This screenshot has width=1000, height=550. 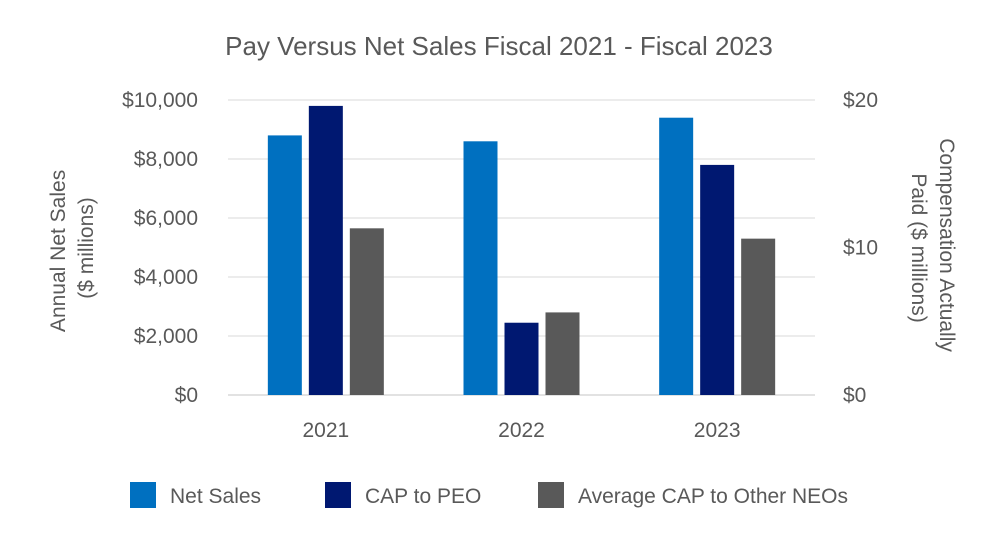 What do you see at coordinates (521, 358) in the screenshot?
I see `bar-cap-to-peo-2022` at bounding box center [521, 358].